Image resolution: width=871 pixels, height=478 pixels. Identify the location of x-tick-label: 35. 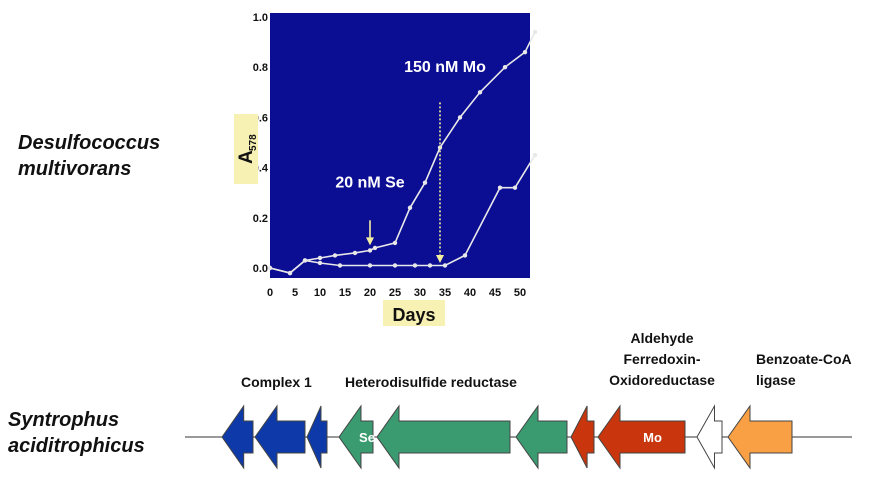
(445, 293).